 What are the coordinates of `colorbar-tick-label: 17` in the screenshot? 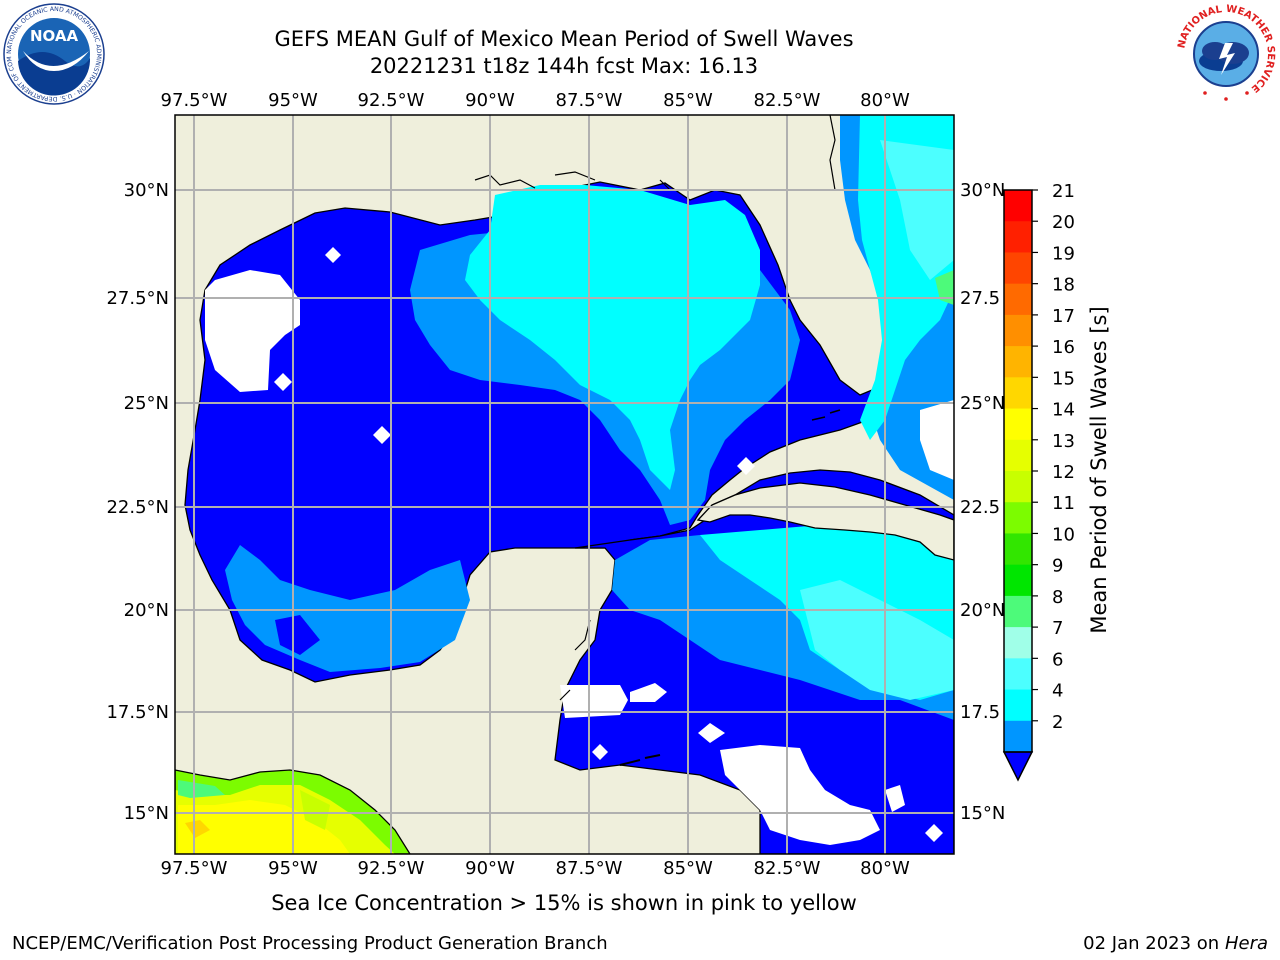 It's located at (1063, 316).